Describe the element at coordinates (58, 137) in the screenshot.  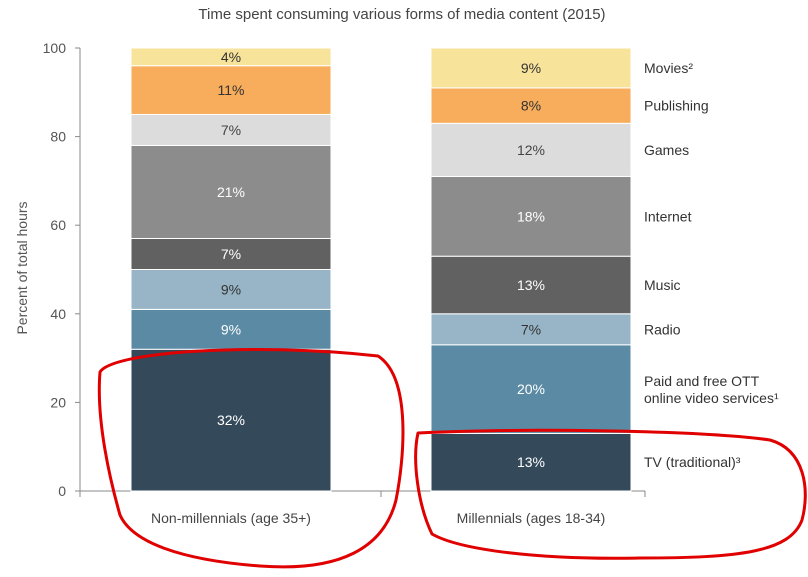
I see `y-tick-label: 80` at that location.